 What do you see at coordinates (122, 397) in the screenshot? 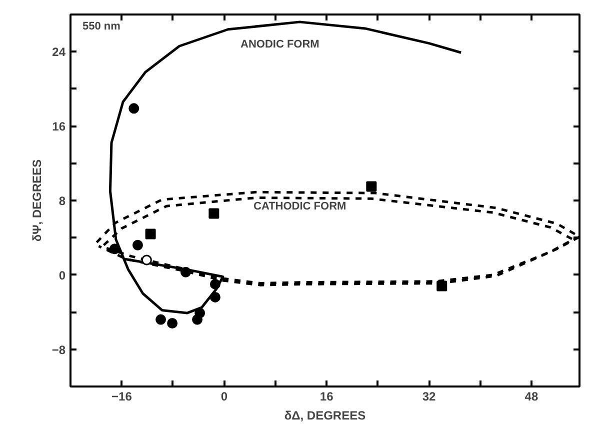
I see `x-tick-label: −16` at bounding box center [122, 397].